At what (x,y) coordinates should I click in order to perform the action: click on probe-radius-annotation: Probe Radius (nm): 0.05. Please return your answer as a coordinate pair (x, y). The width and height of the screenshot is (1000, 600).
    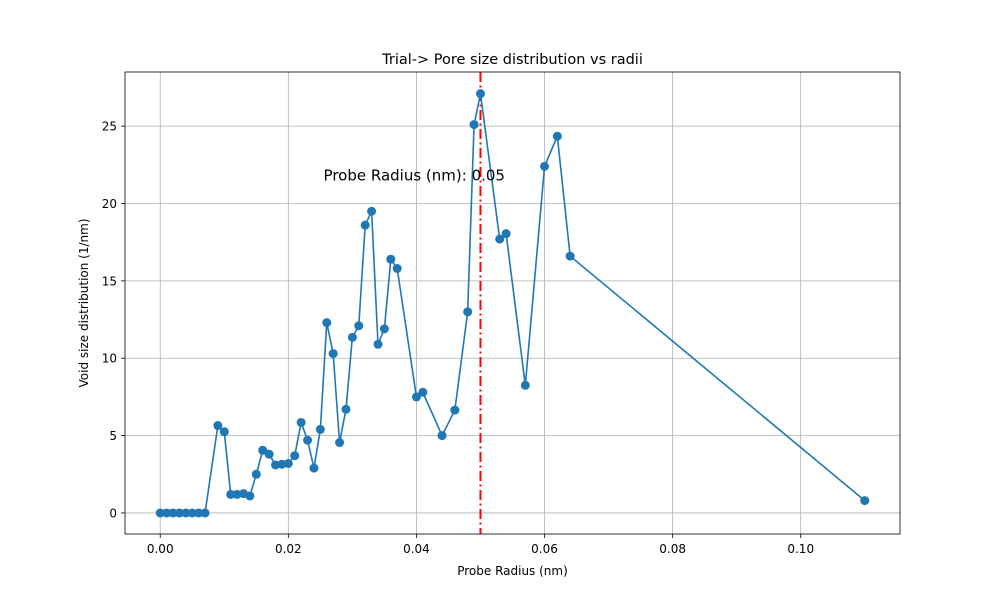
    Looking at the image, I should click on (414, 175).